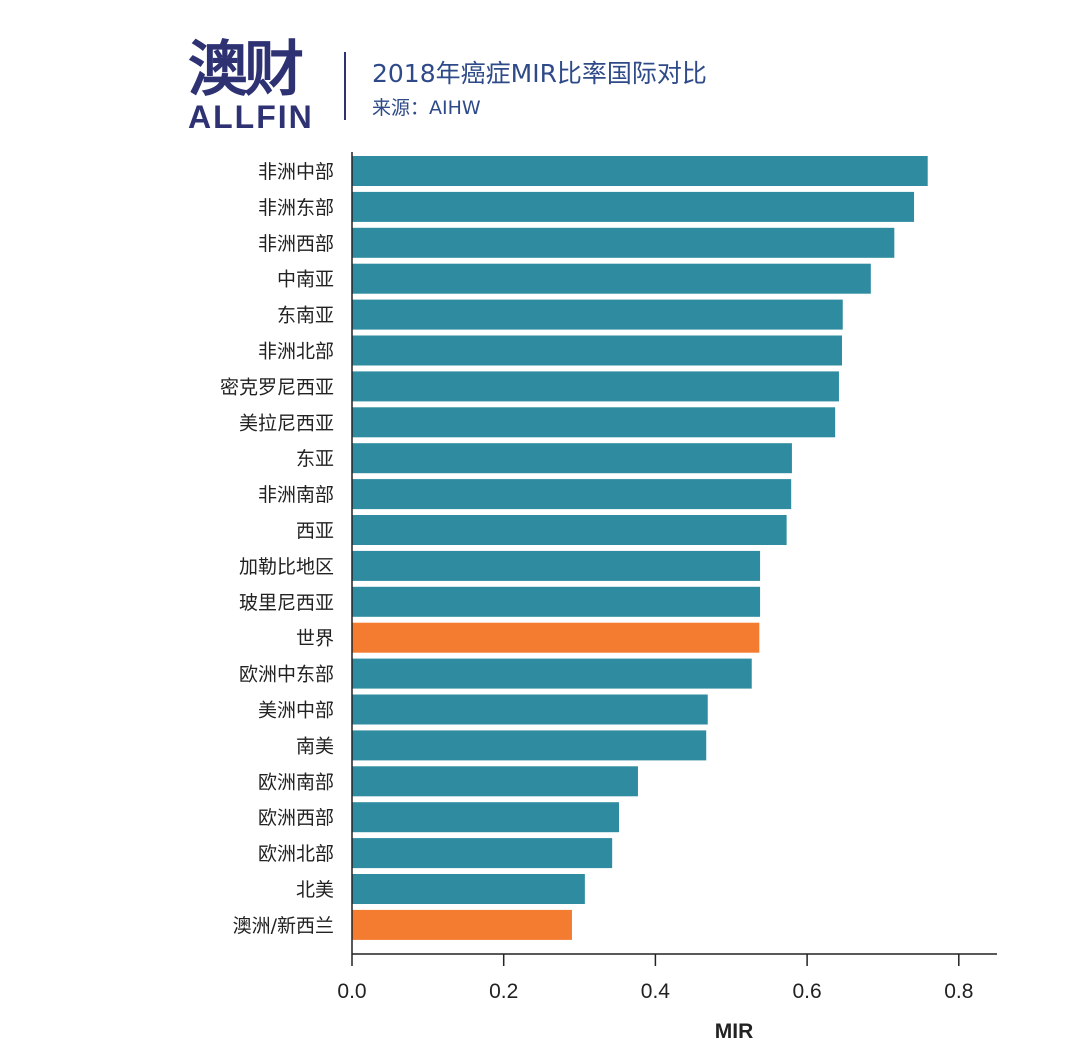 The width and height of the screenshot is (1067, 1063). Describe the element at coordinates (315, 890) in the screenshot. I see `category-label: 北美` at that location.